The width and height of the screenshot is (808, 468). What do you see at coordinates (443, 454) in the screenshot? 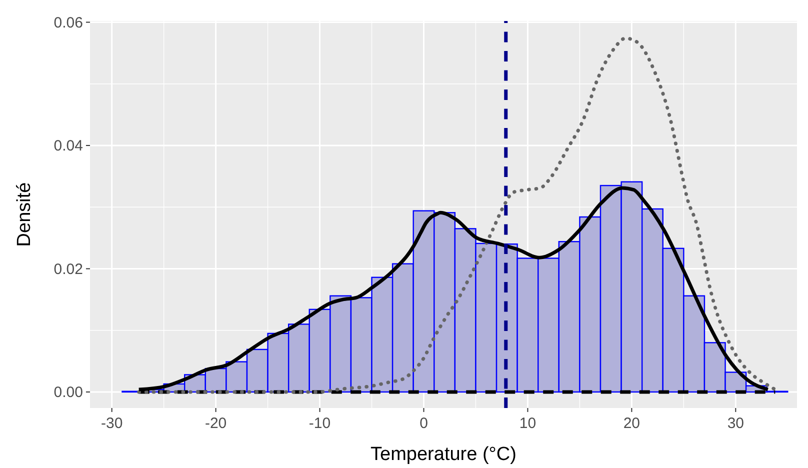
I see `x-axis-title: Temperature (°C)` at bounding box center [443, 454].